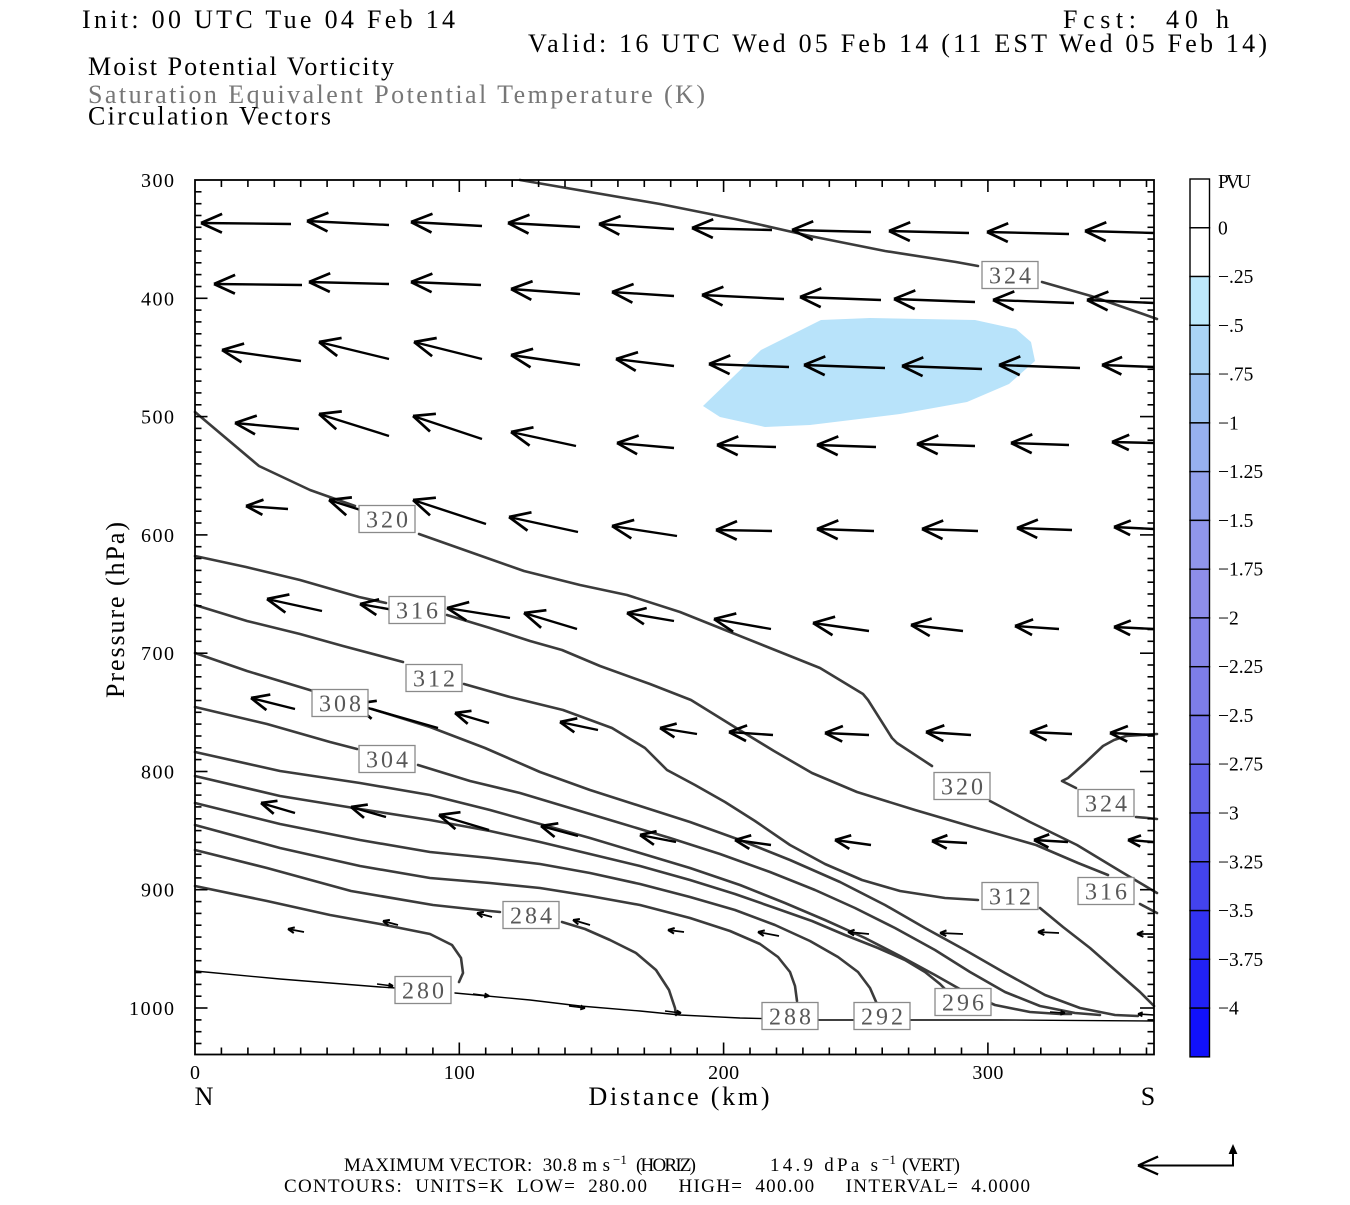 The width and height of the screenshot is (1350, 1205). Describe the element at coordinates (157, 654) in the screenshot. I see `svg-text: 700` at that location.